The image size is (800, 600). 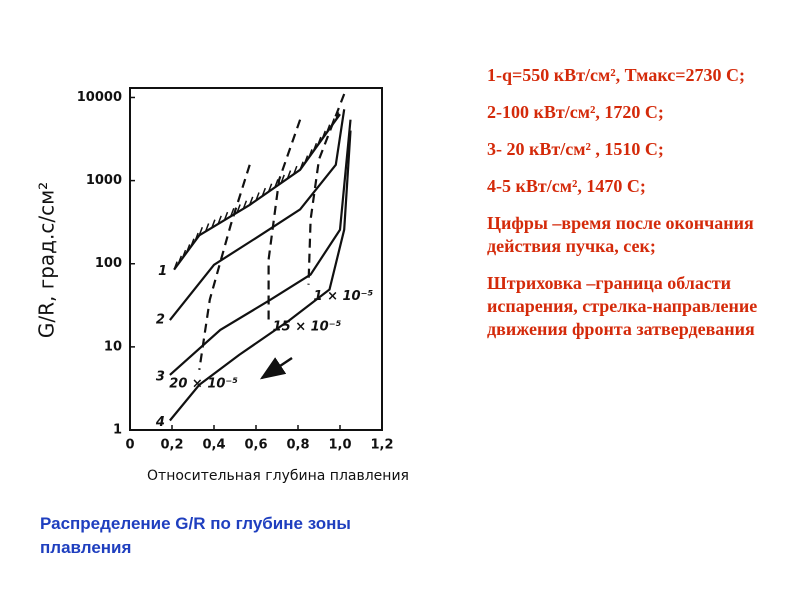 What do you see at coordinates (276, 368) in the screenshot?
I see `direction-arrow` at bounding box center [276, 368].